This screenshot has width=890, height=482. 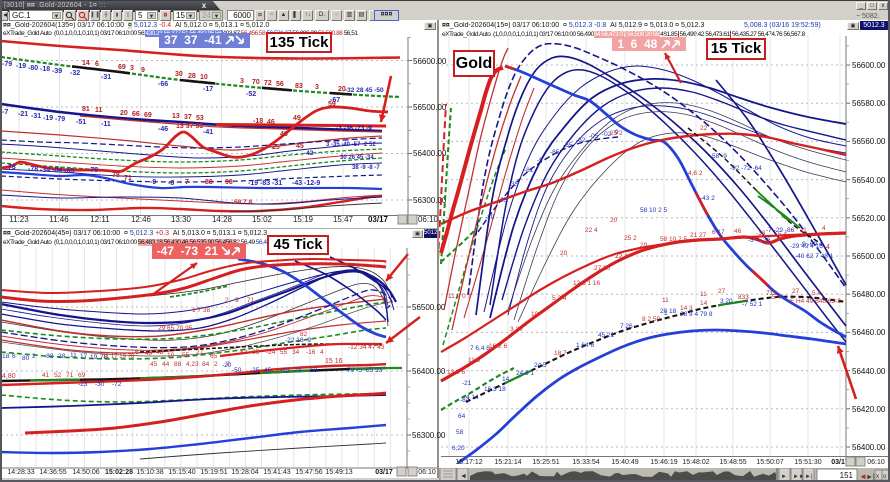 I want to click on svg-text: 833, so click(x=743, y=297).